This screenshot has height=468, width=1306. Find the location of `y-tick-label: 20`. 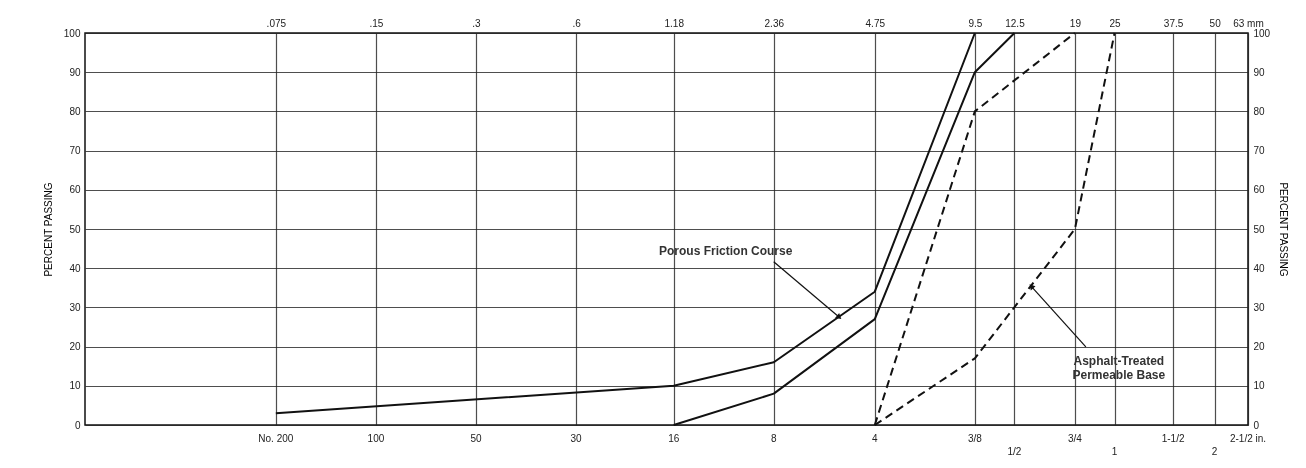

y-tick-label: 20 is located at coordinates (75, 347).